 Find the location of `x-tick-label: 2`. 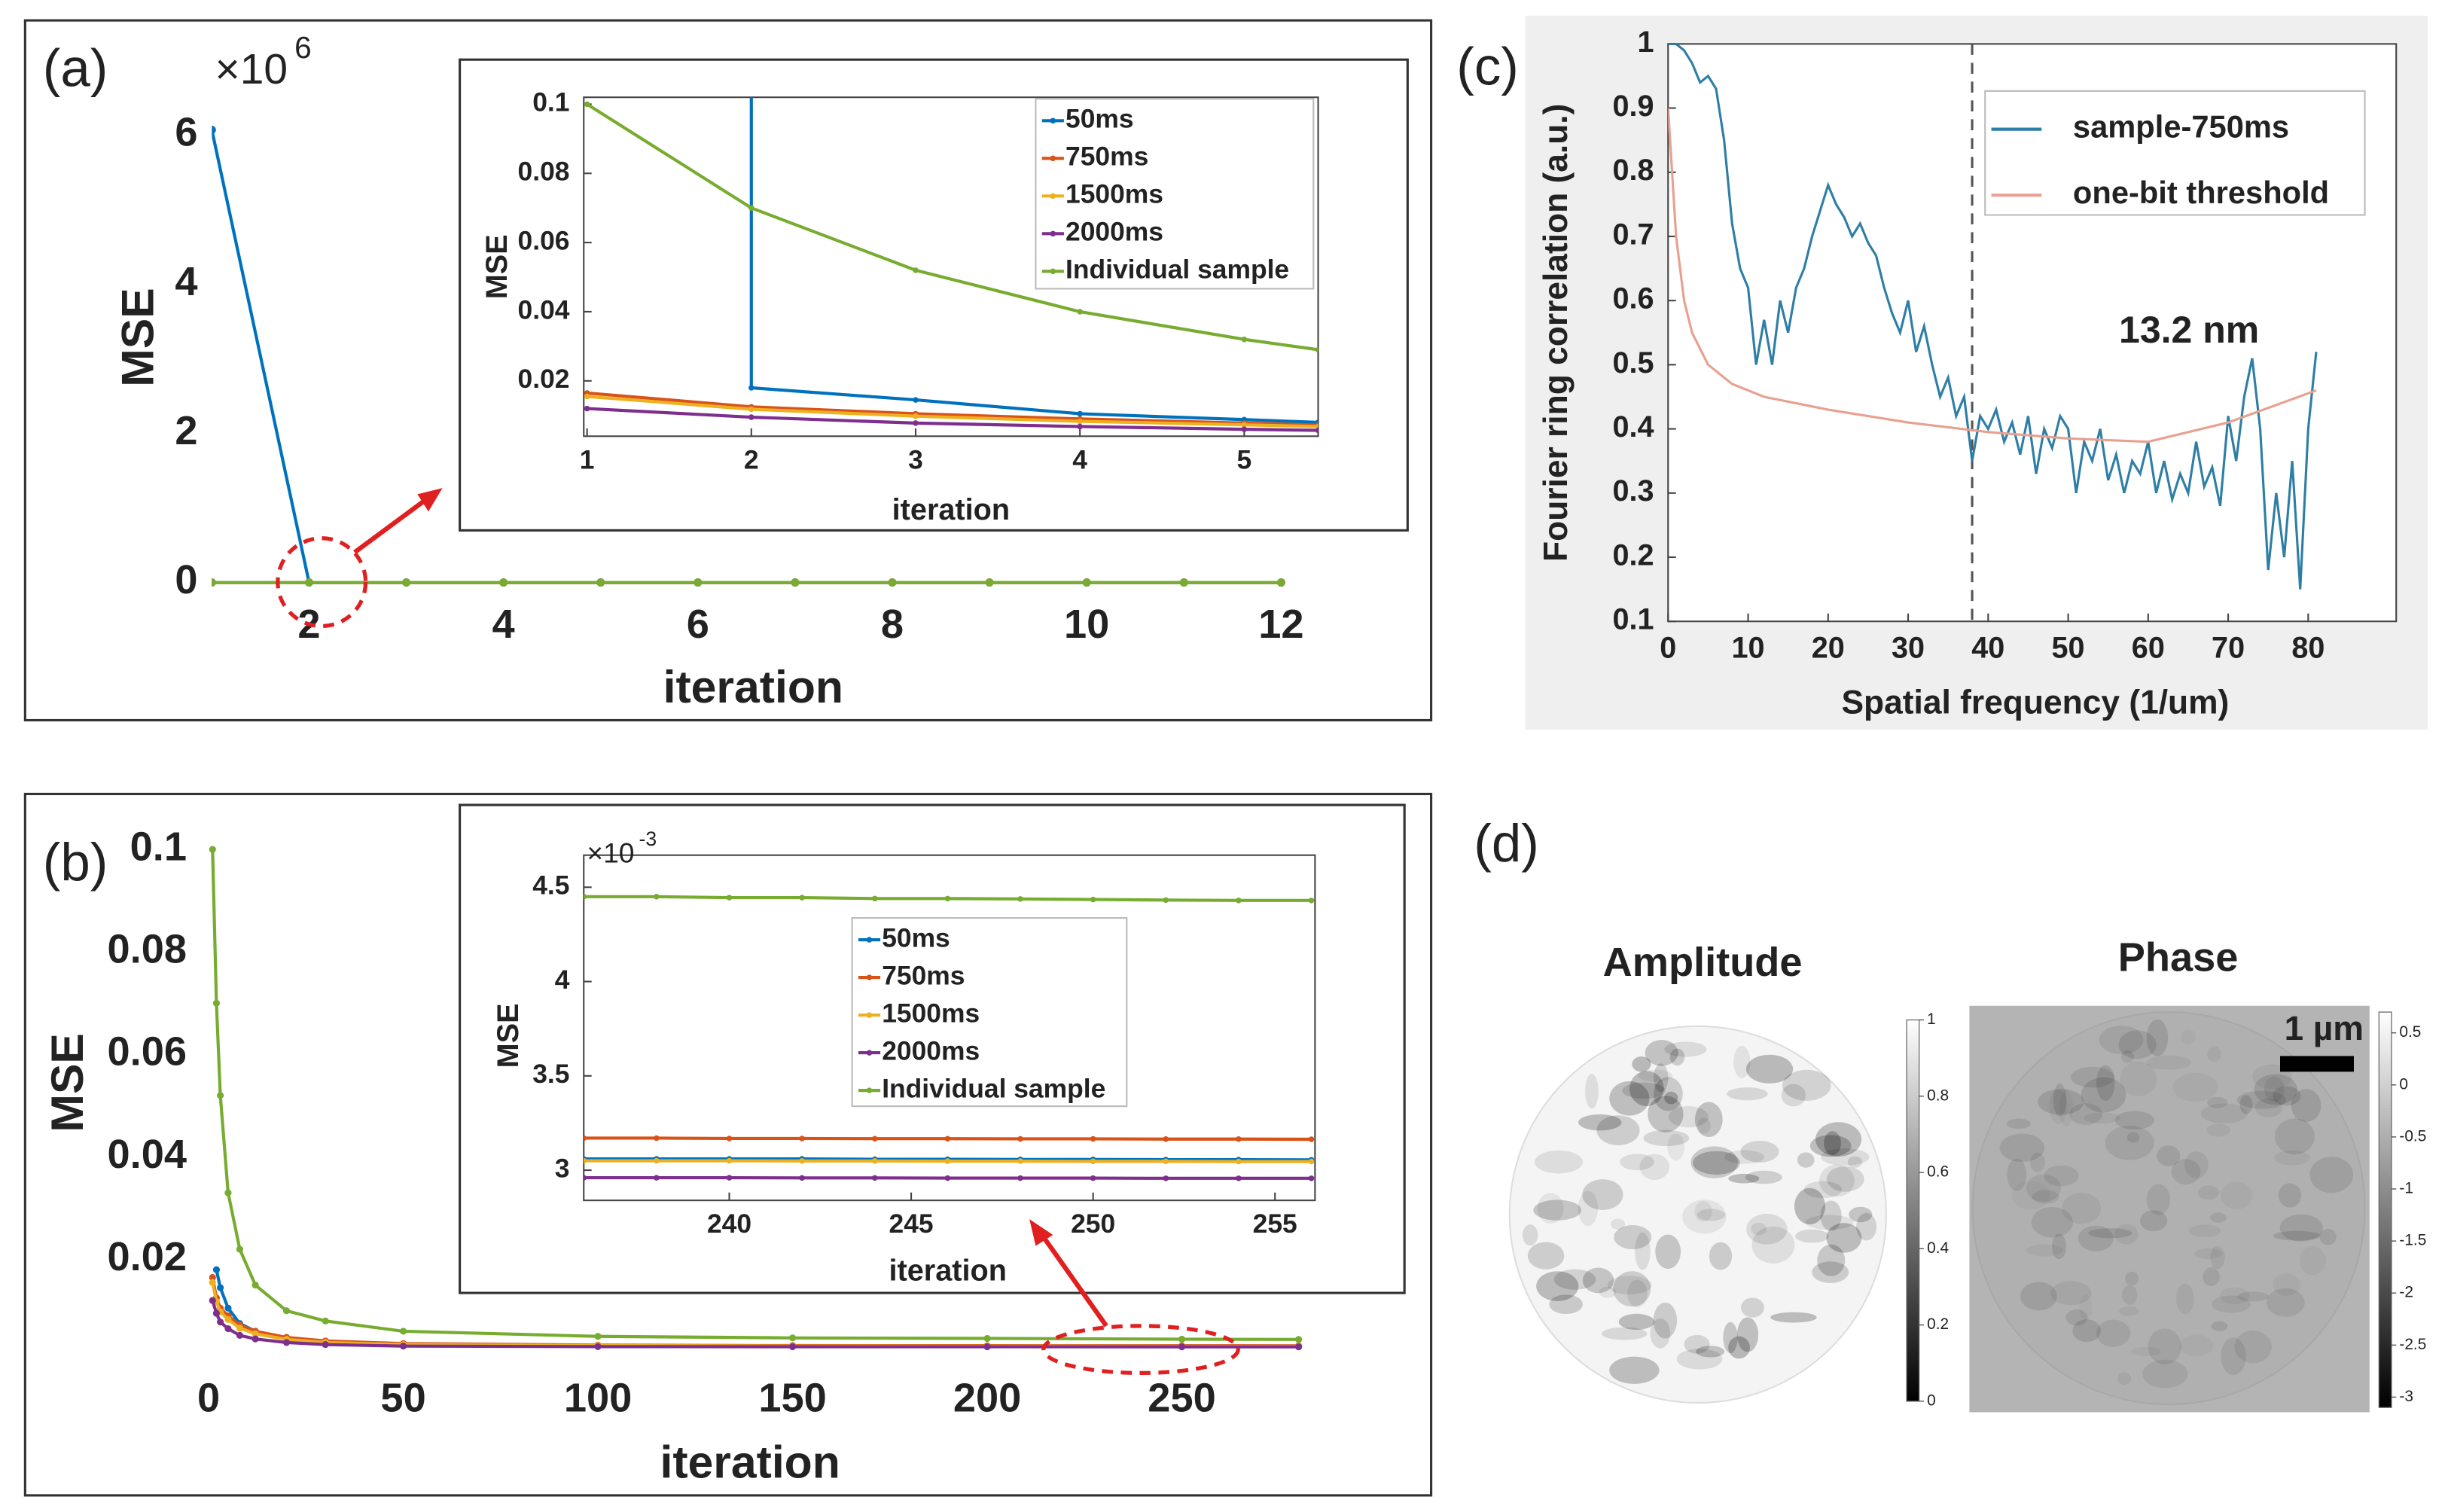

x-tick-label: 2 is located at coordinates (751, 459).